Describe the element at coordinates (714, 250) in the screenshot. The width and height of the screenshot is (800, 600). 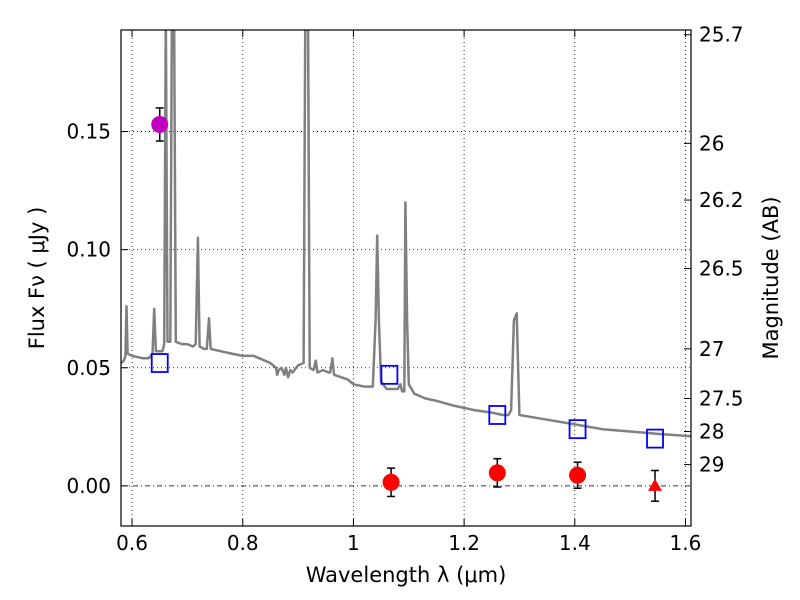
I see `right-axis-ticks: 25.7 26 26.2 26.5 27 27.5 28 29` at that location.